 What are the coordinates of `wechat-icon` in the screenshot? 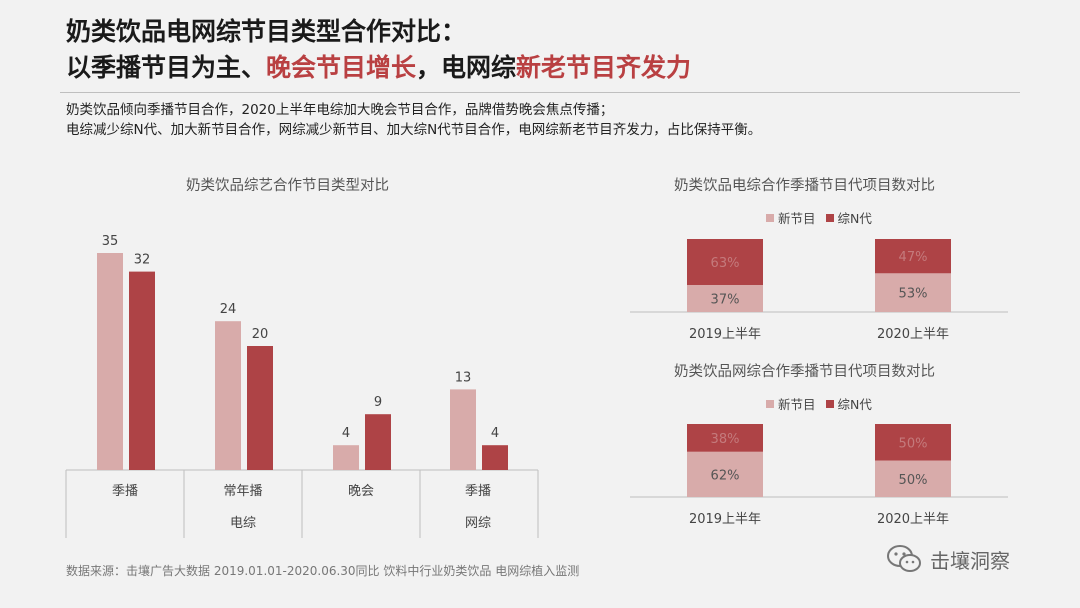 It's located at (904, 559).